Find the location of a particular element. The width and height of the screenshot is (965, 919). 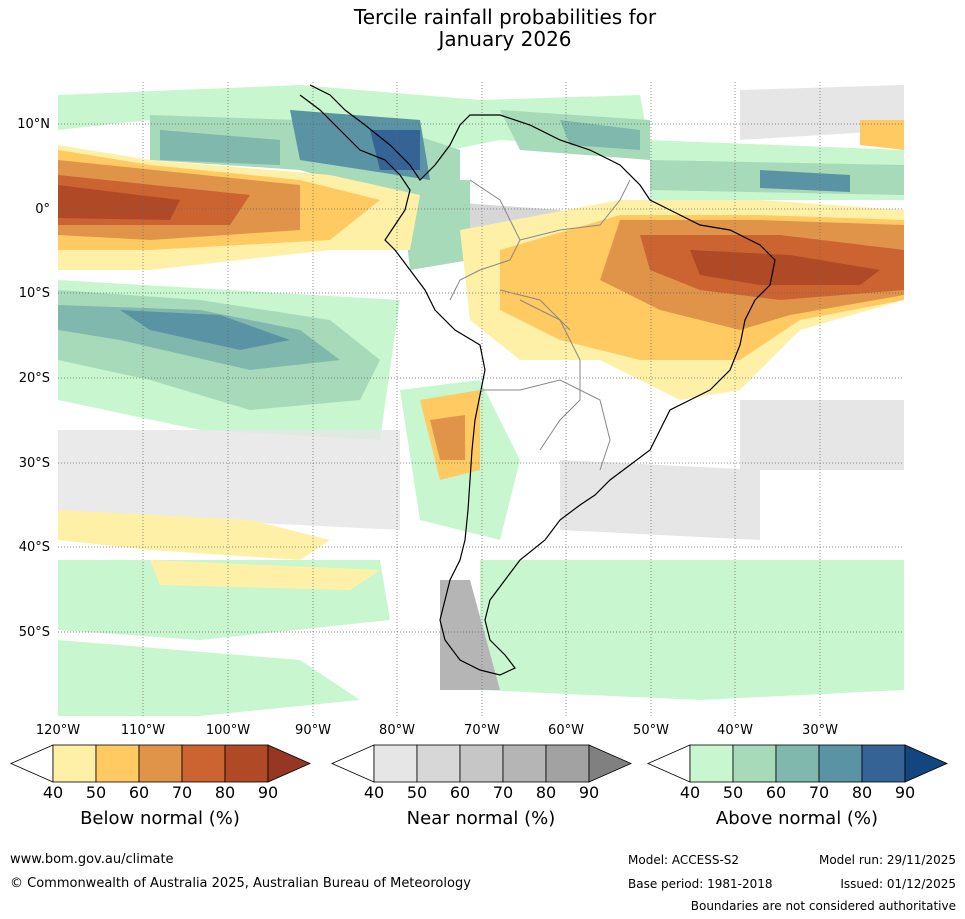

lat-label-0: 0° is located at coordinates (42, 209).